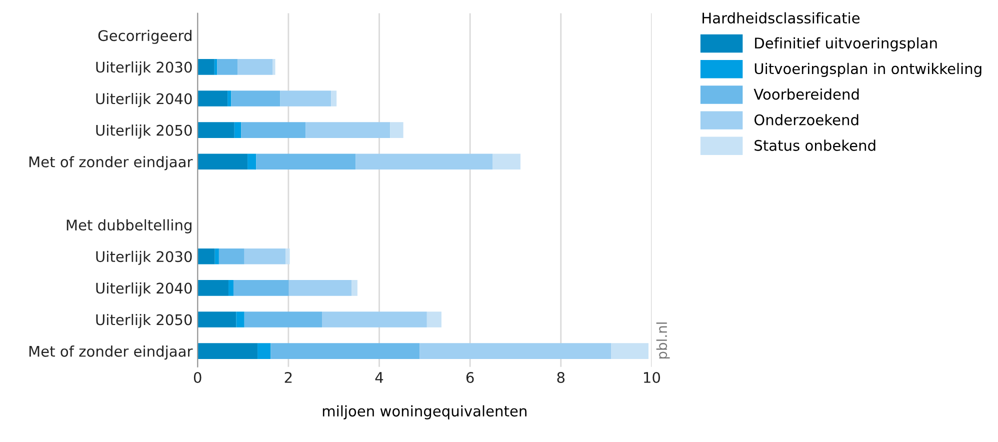 This screenshot has width=998, height=442. Describe the element at coordinates (288, 377) in the screenshot. I see `x-tick-label: 2` at that location.